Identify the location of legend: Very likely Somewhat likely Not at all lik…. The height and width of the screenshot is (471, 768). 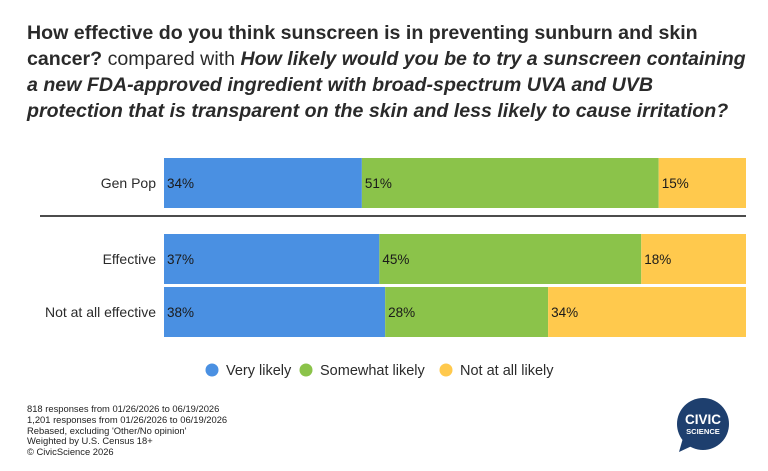
(379, 371).